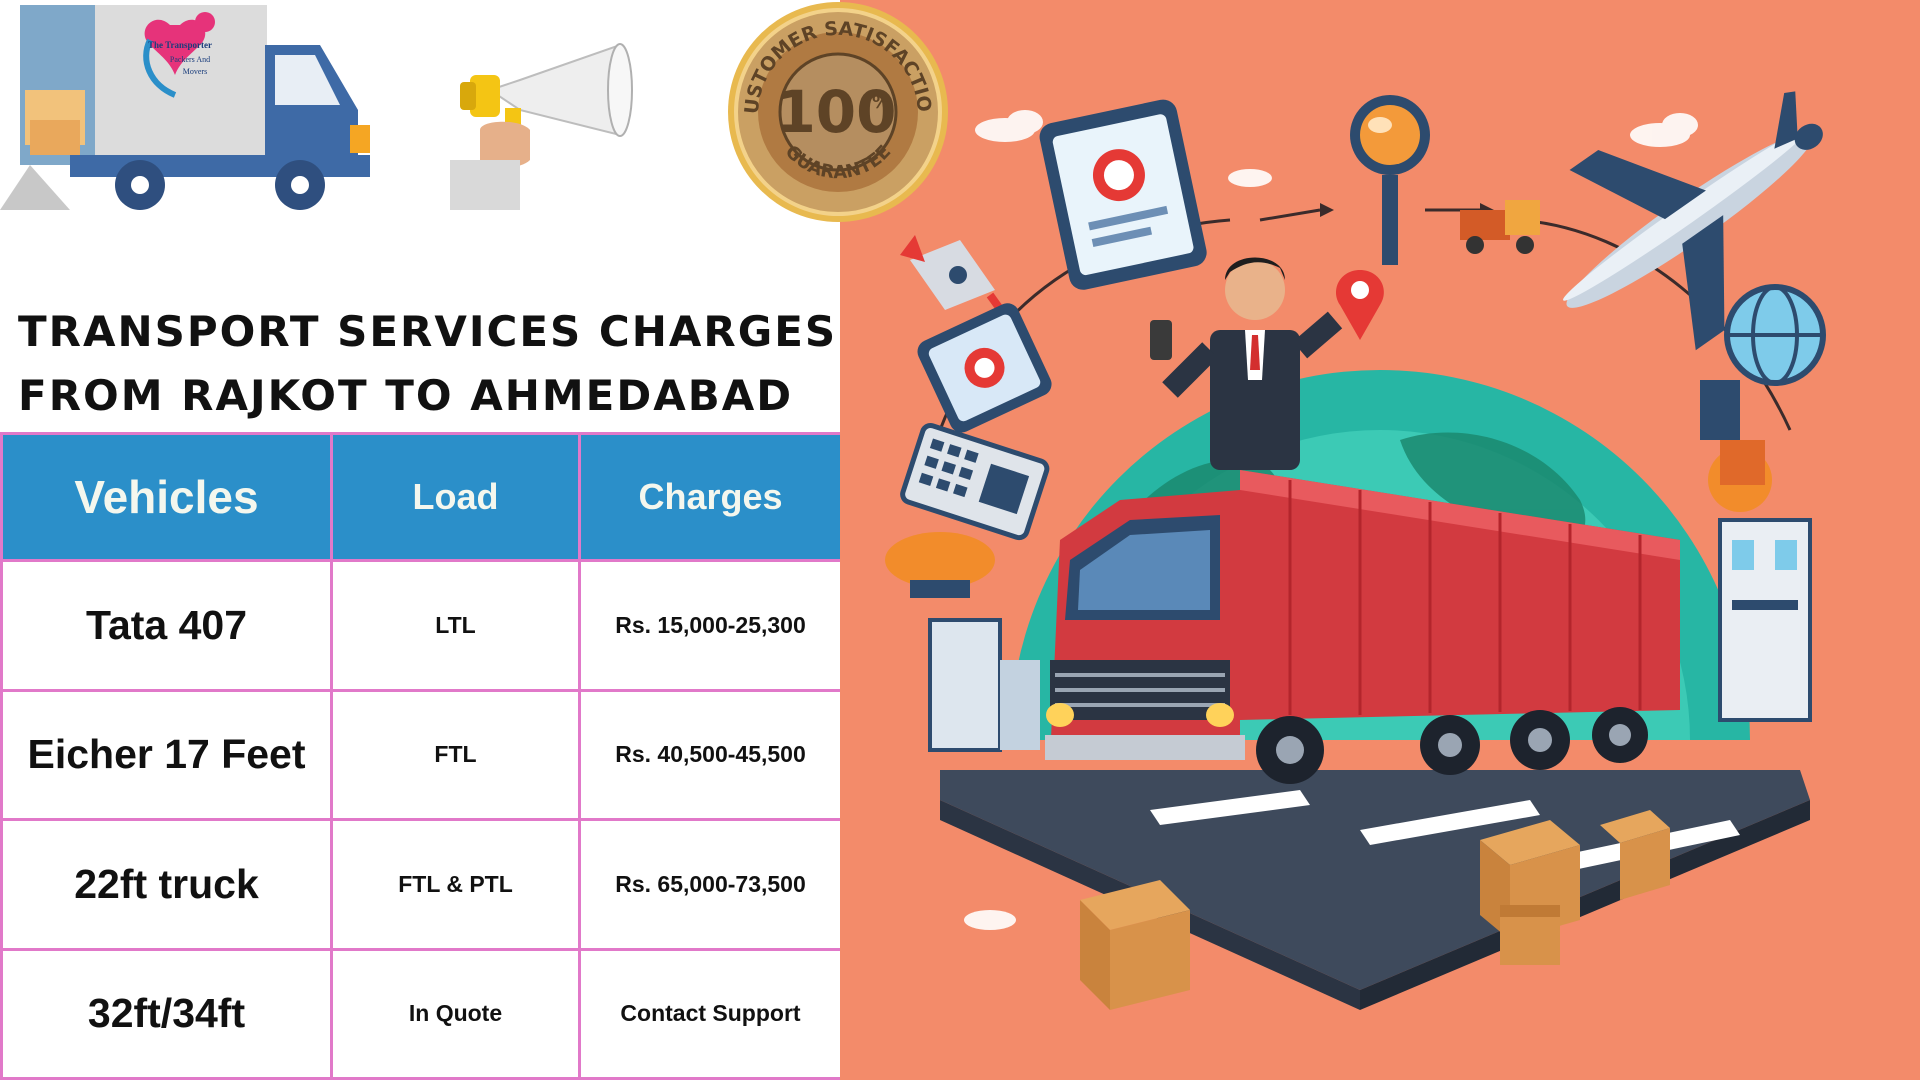  Describe the element at coordinates (166, 884) in the screenshot. I see `vehicle-cell: 22ft truck` at that location.